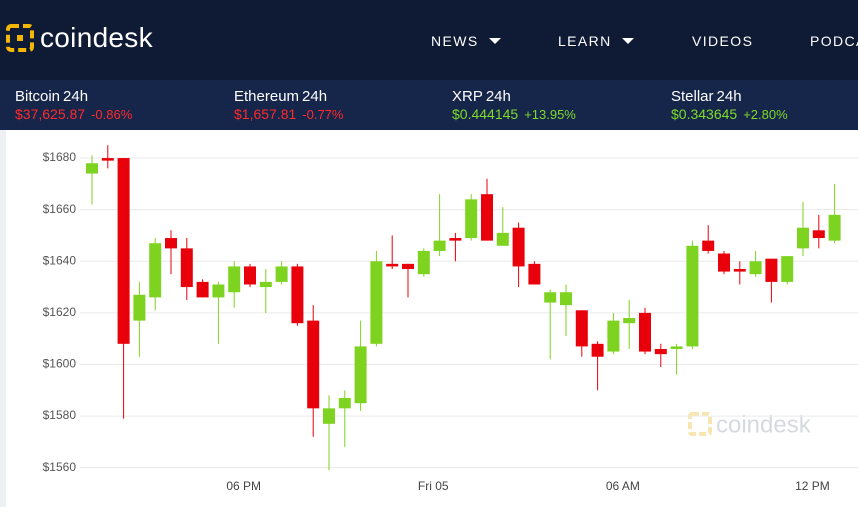  What do you see at coordinates (267, 96) in the screenshot?
I see `ticker-name: Ethereum` at bounding box center [267, 96].